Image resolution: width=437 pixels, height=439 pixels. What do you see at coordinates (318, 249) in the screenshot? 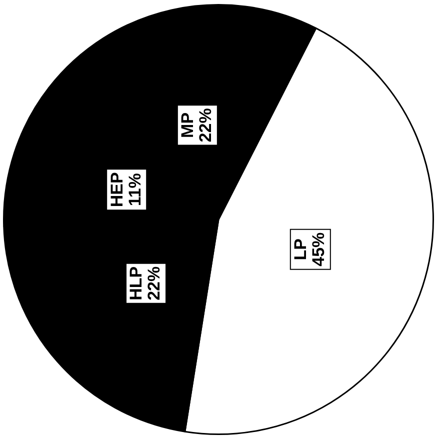
I see `data-label: 45%` at bounding box center [318, 249].